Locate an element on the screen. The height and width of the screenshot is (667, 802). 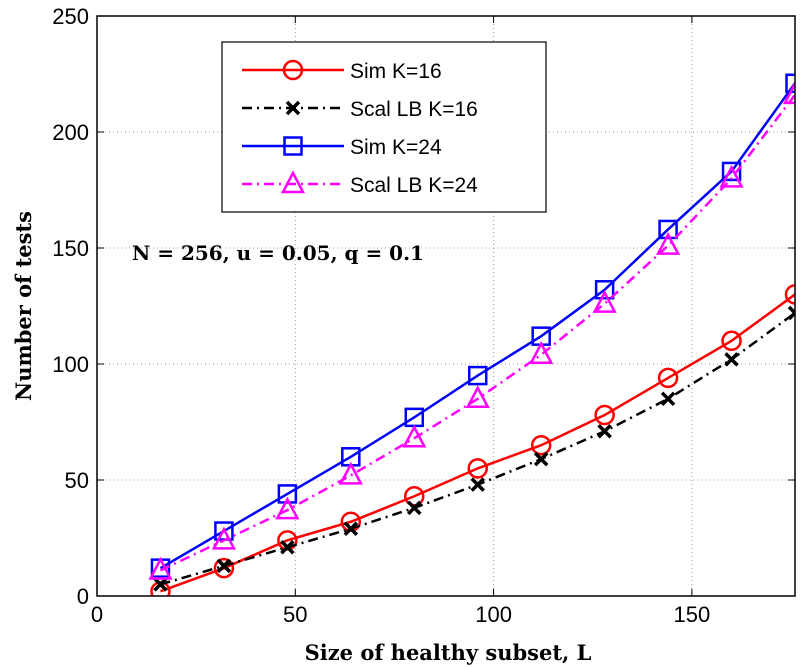
x-tick-label: 0 is located at coordinates (97, 614).